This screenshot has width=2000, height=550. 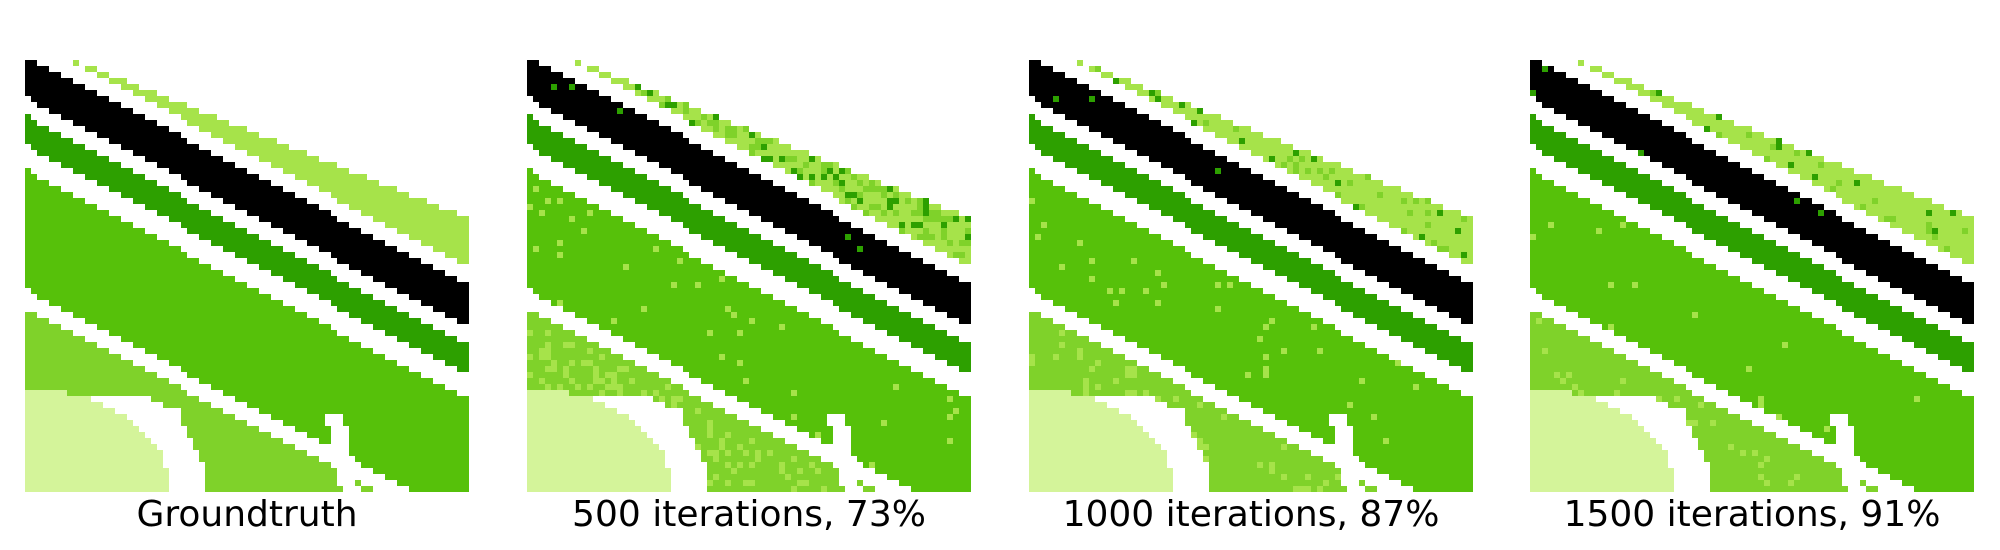 What do you see at coordinates (749, 514) in the screenshot?
I see `prediction-caption-500: 500 iterations, 73%` at bounding box center [749, 514].